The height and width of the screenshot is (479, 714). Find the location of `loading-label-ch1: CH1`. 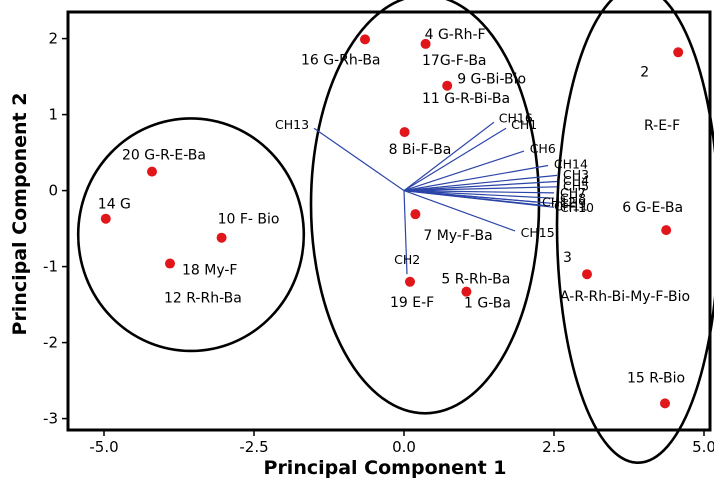

loading-label-ch1: CH1 is located at coordinates (524, 124).